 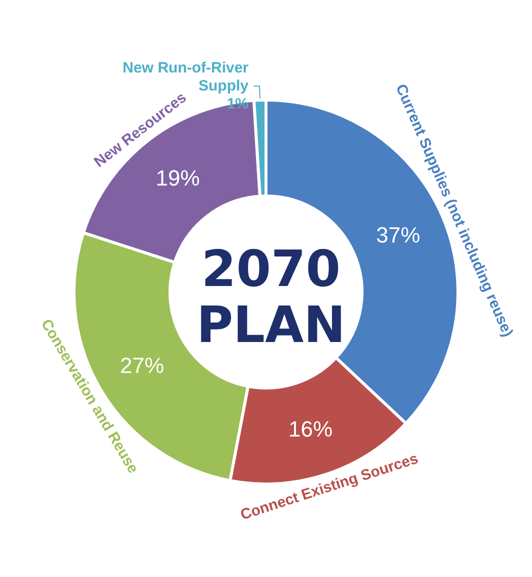 I want to click on data-label: 16%, so click(x=310, y=429).